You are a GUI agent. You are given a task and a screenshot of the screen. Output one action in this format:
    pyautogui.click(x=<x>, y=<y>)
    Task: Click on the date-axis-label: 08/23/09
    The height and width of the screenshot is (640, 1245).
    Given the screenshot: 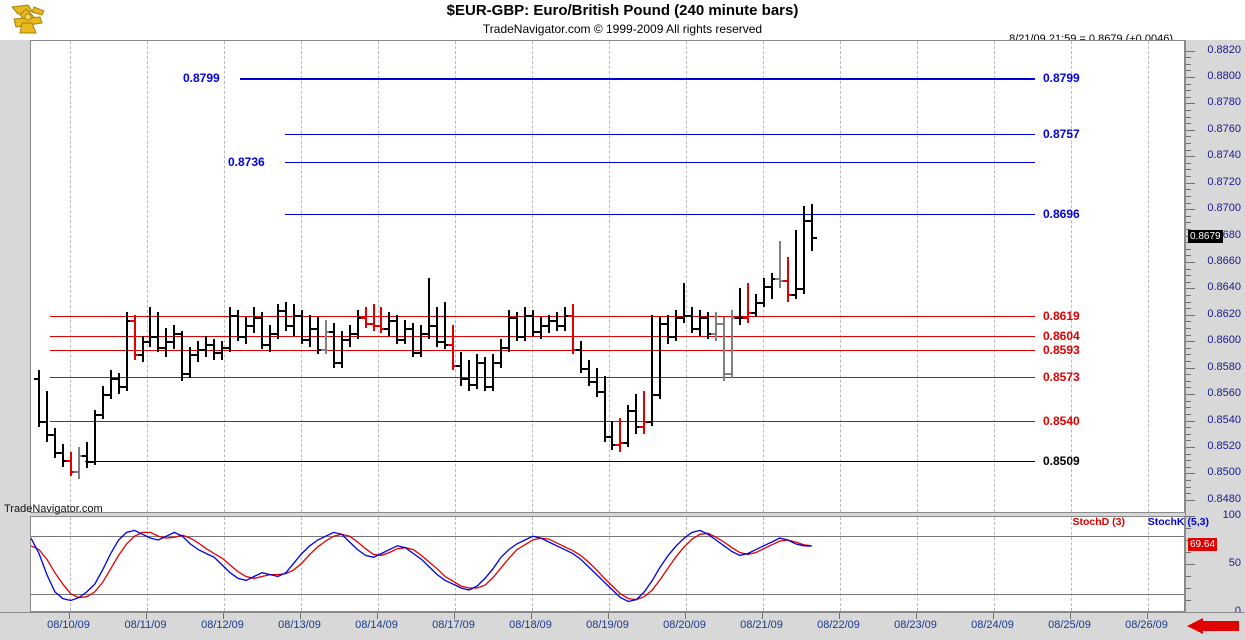 What is the action you would take?
    pyautogui.click(x=915, y=625)
    